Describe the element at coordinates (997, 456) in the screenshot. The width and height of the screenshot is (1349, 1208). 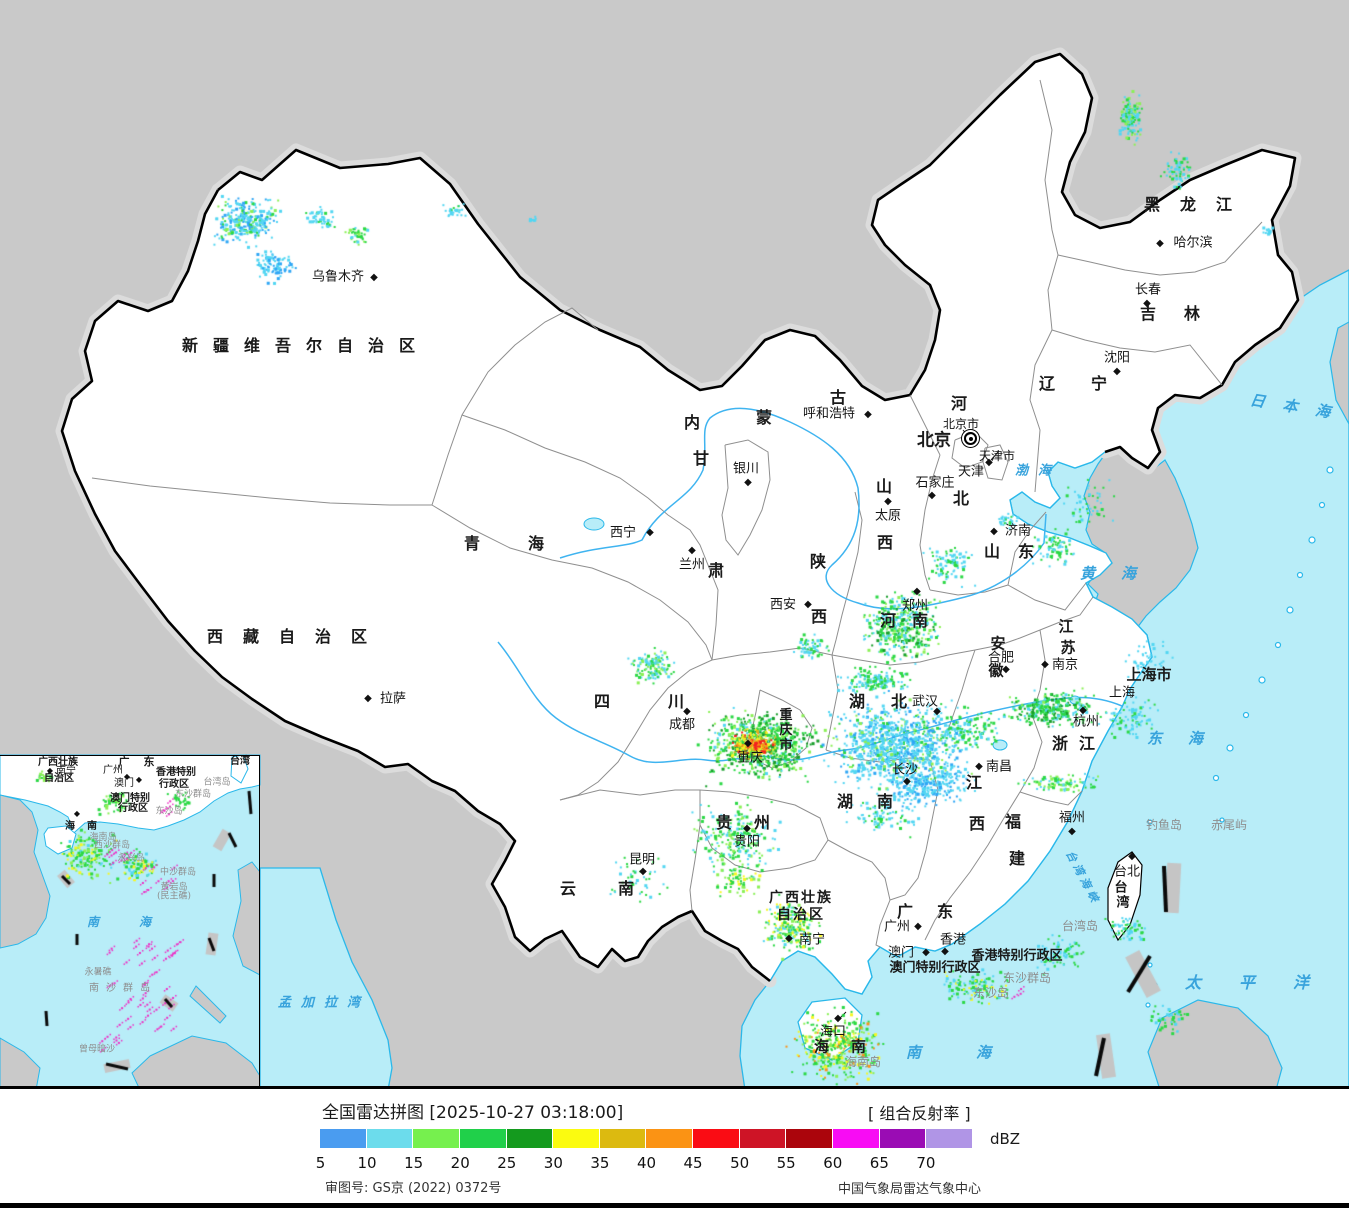
I see `special-label: 天津市` at that location.